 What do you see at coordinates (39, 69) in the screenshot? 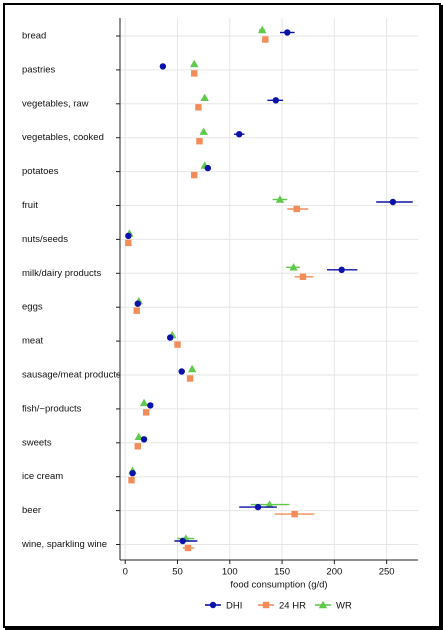
I see `category-label: pastries` at bounding box center [39, 69].